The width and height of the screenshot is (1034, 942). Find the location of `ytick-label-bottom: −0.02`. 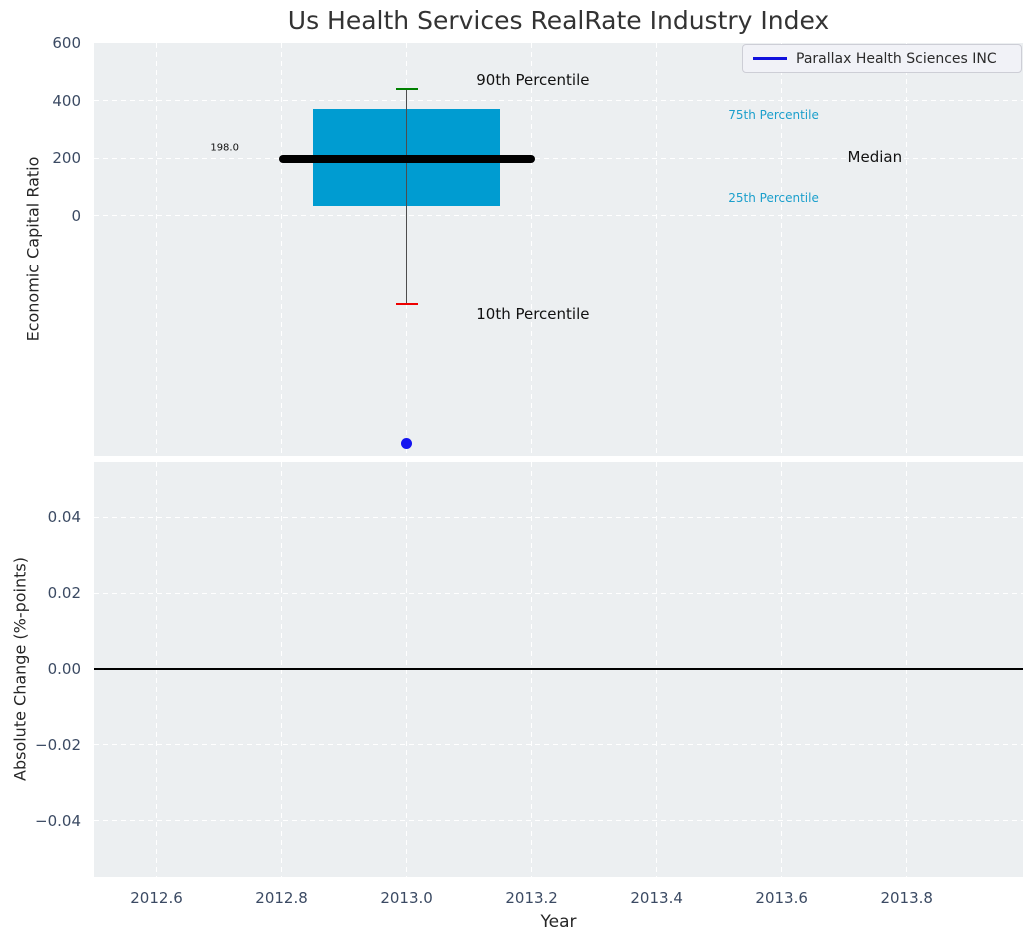

ytick-label-bottom: −0.02 is located at coordinates (58, 744).